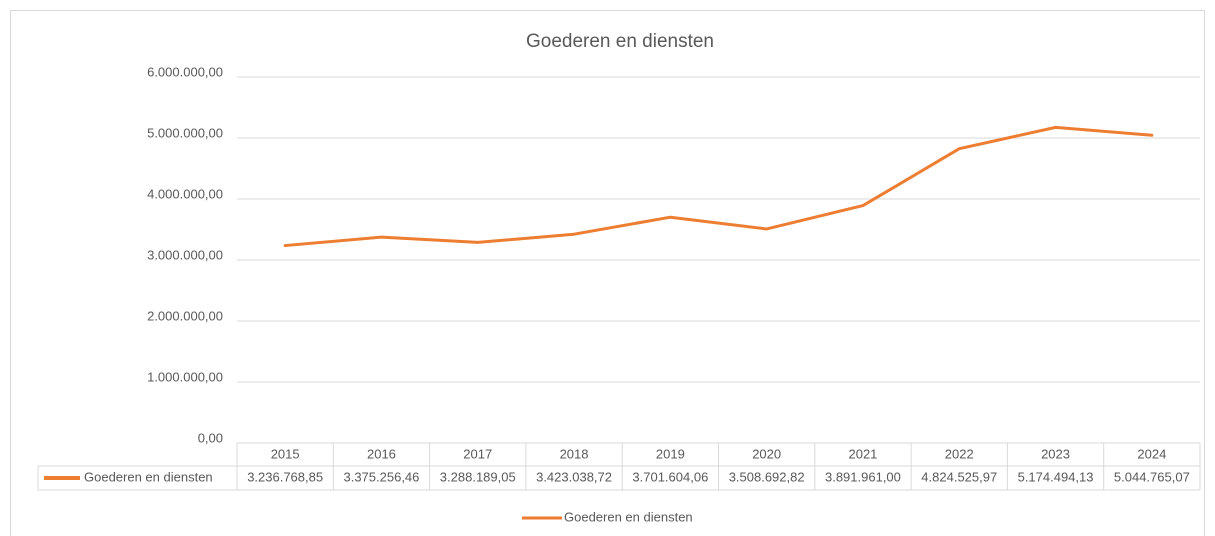  Describe the element at coordinates (185, 193) in the screenshot. I see `y-tick-label: 4.000.000,00` at that location.